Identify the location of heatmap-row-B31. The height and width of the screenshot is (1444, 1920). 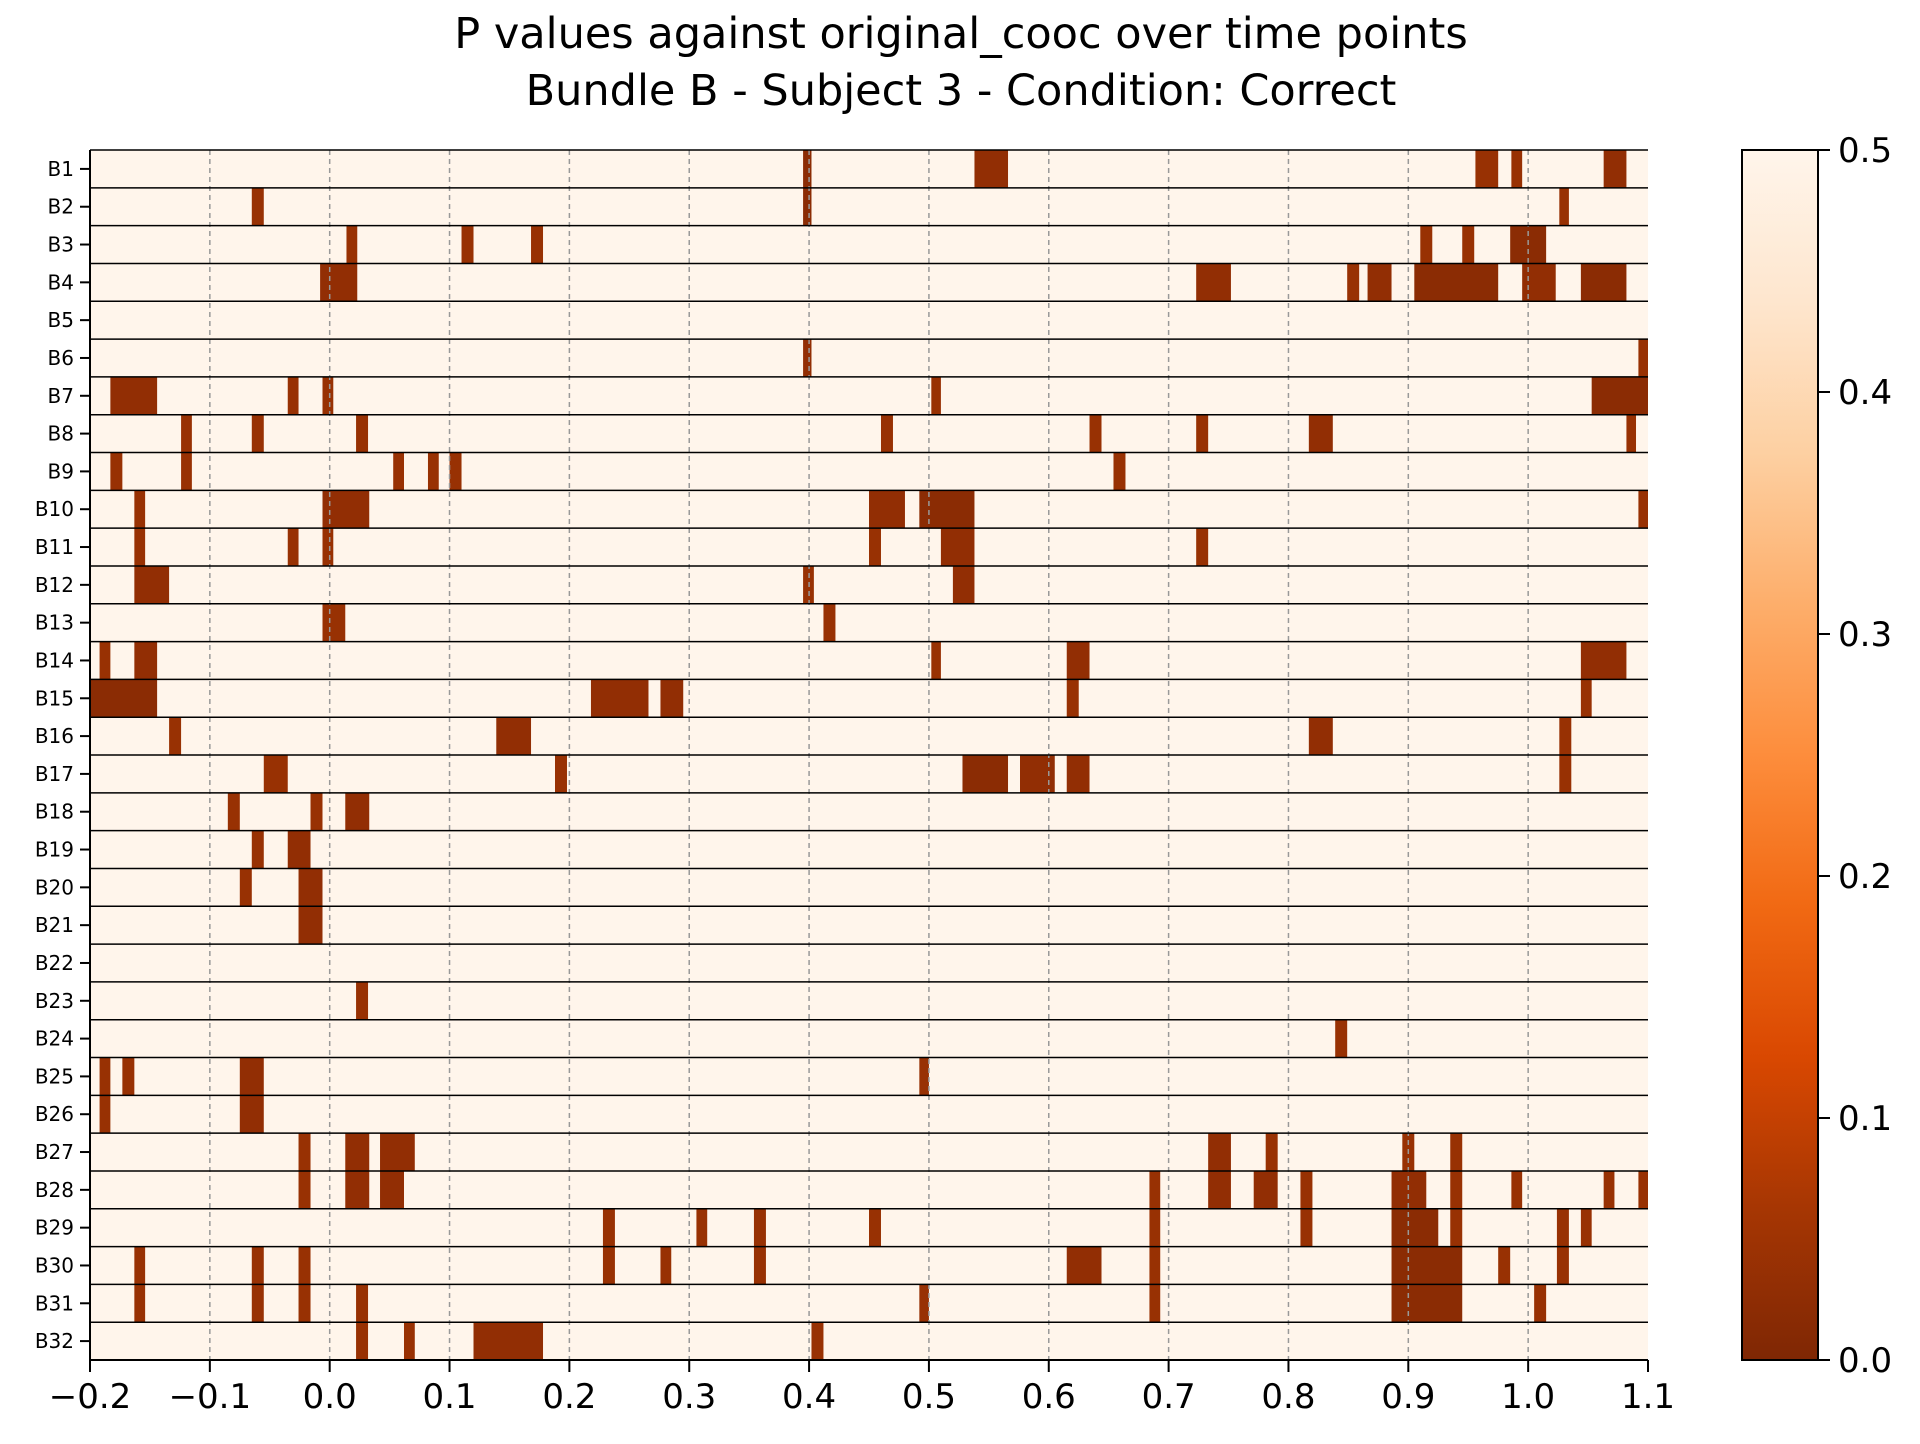
(869, 1303).